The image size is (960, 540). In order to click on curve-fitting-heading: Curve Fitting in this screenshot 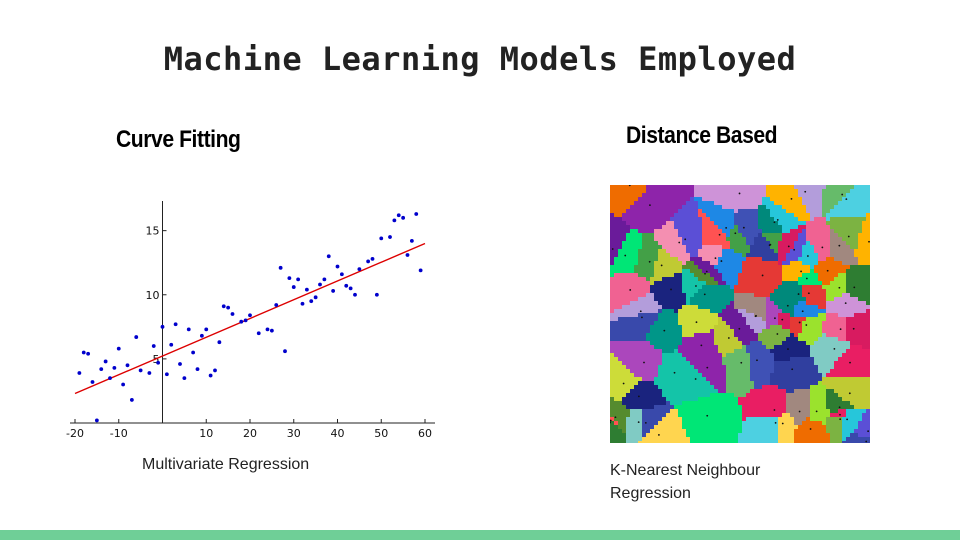, I will do `click(178, 139)`.